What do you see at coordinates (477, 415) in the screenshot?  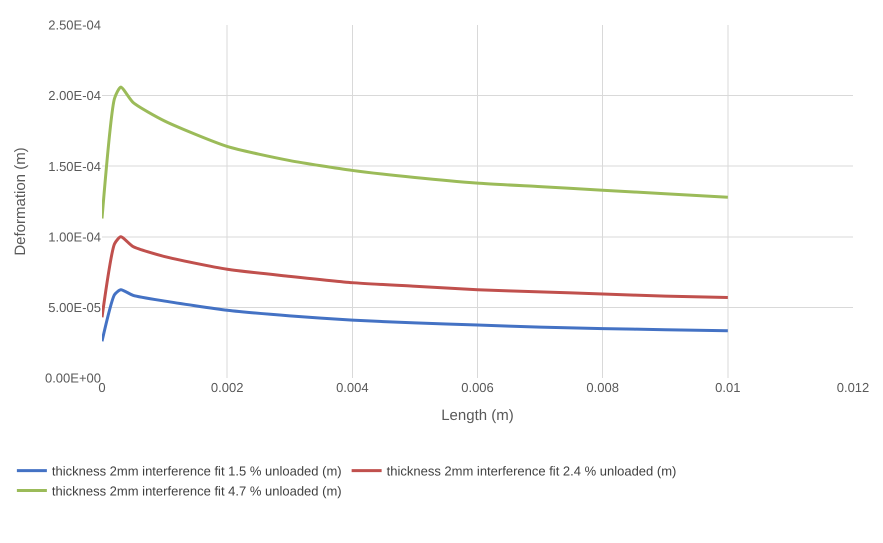 I see `x-axis-title: Length (m)` at bounding box center [477, 415].